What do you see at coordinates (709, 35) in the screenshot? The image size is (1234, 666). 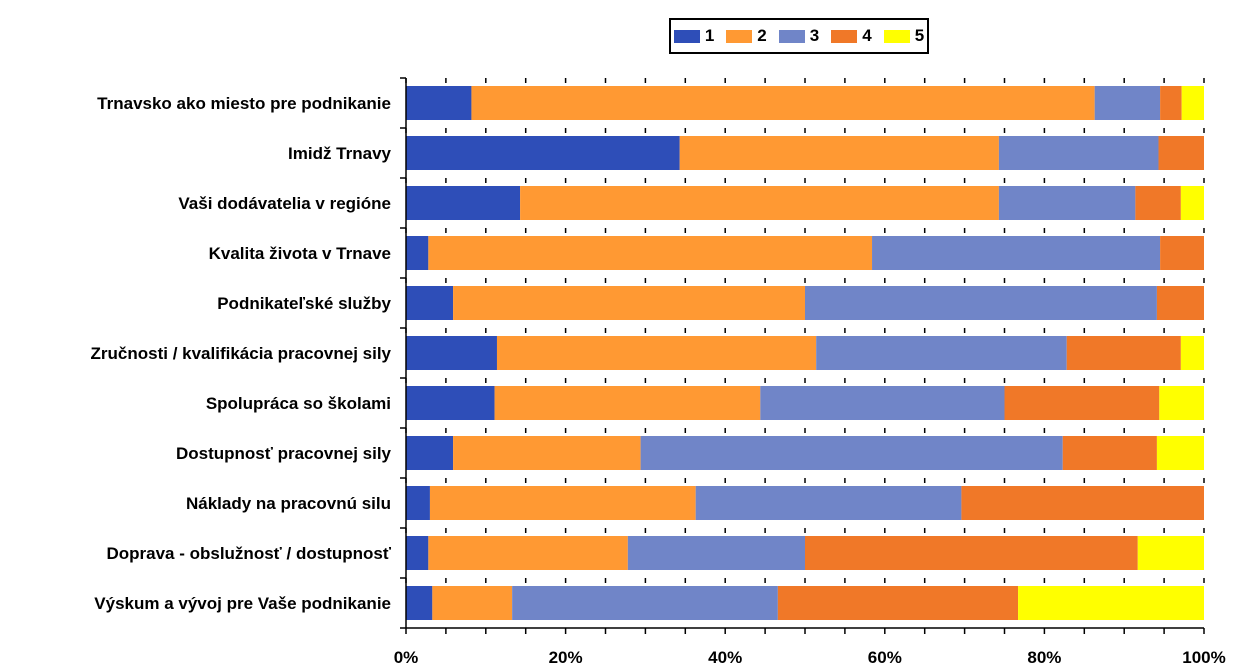 I see `legend-label: 1` at bounding box center [709, 35].